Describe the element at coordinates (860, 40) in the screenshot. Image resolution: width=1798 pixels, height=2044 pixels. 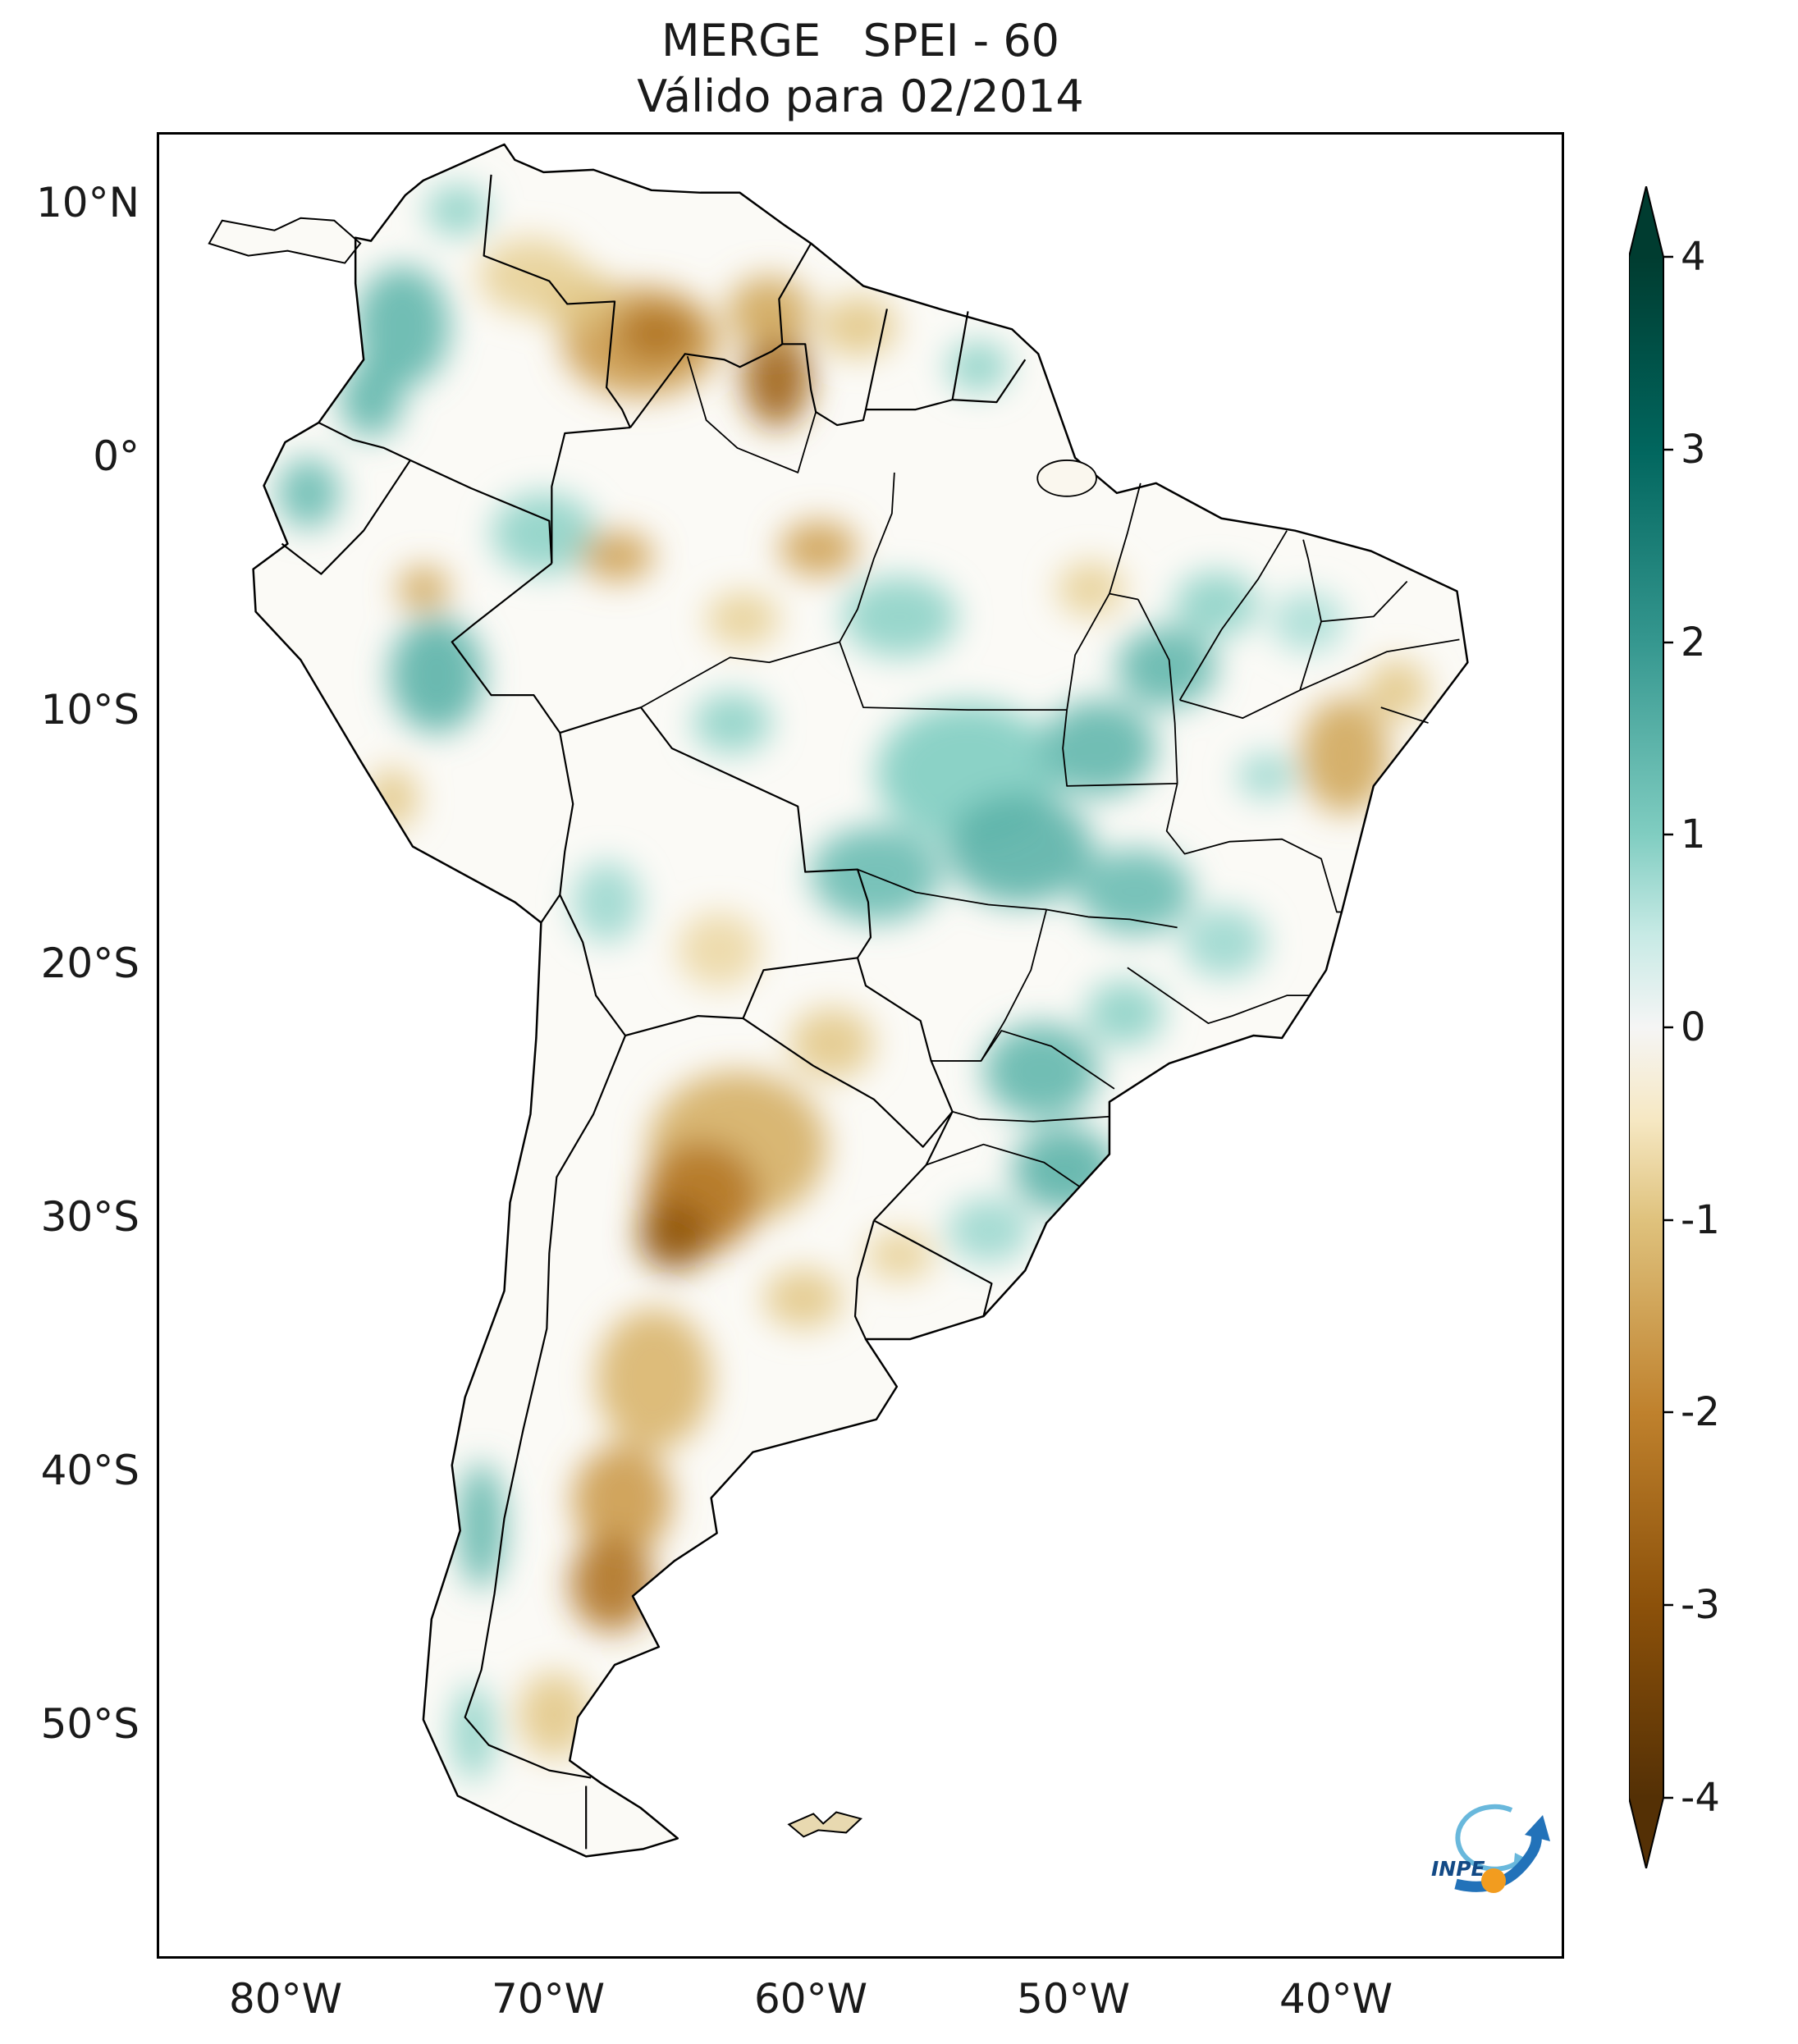
I see `page-title: MERGE SPEI - 60` at that location.